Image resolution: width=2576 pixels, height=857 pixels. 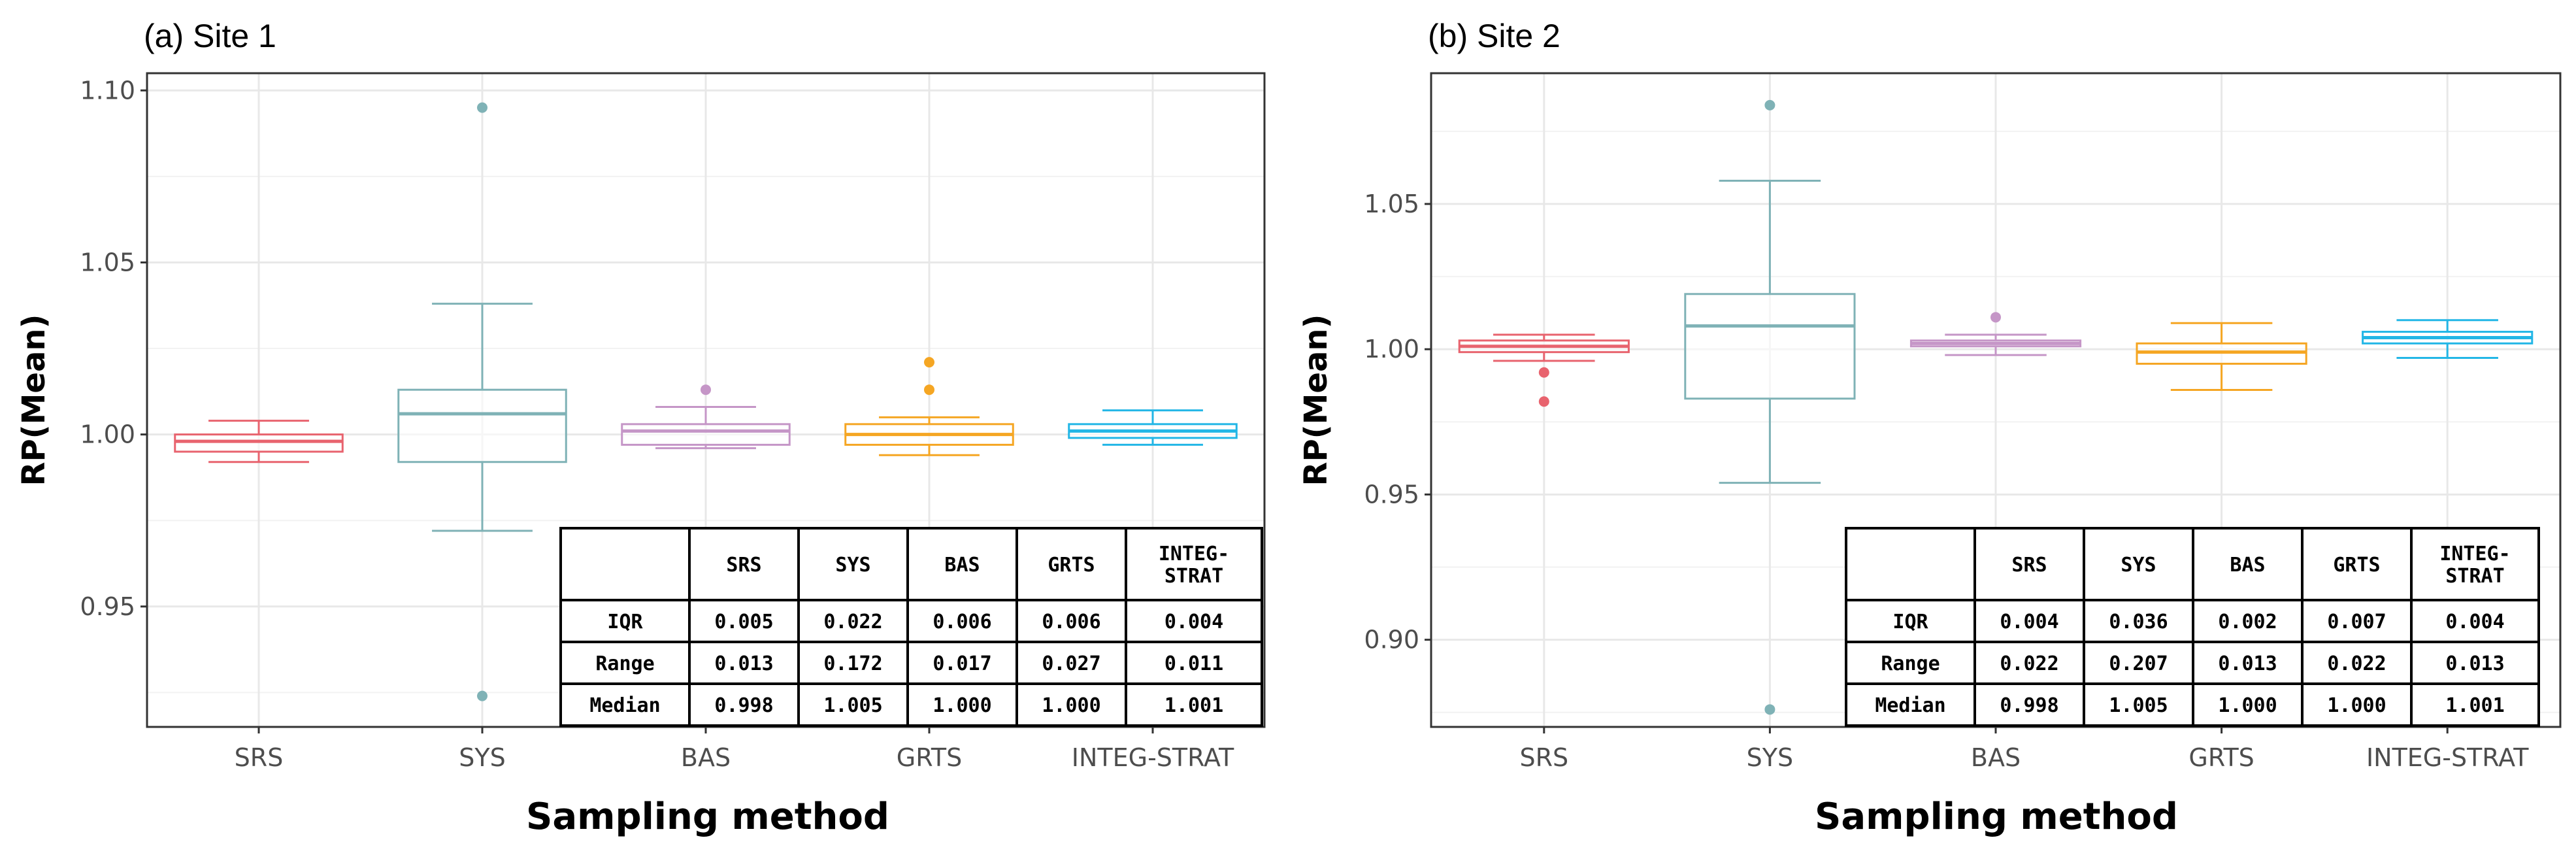 I want to click on table-cell-line: 0.004, so click(x=2474, y=622).